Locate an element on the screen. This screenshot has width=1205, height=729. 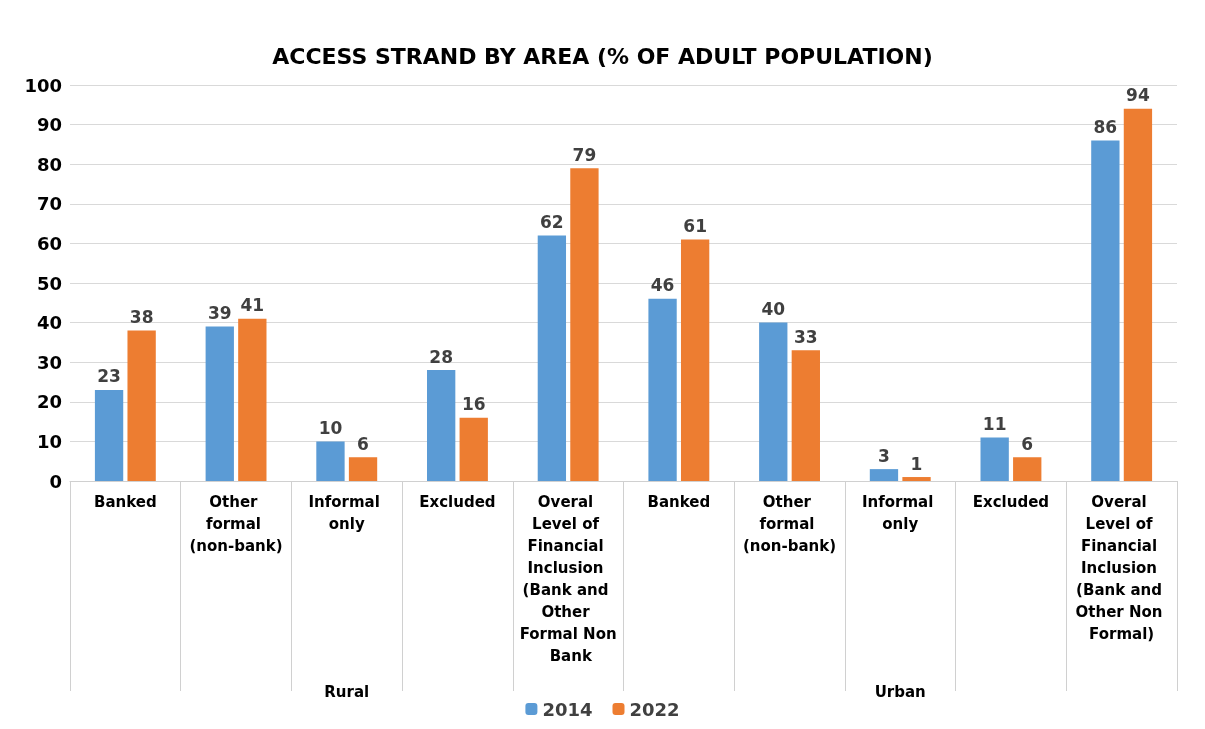
legend-label: 2014 is located at coordinates (567, 709).